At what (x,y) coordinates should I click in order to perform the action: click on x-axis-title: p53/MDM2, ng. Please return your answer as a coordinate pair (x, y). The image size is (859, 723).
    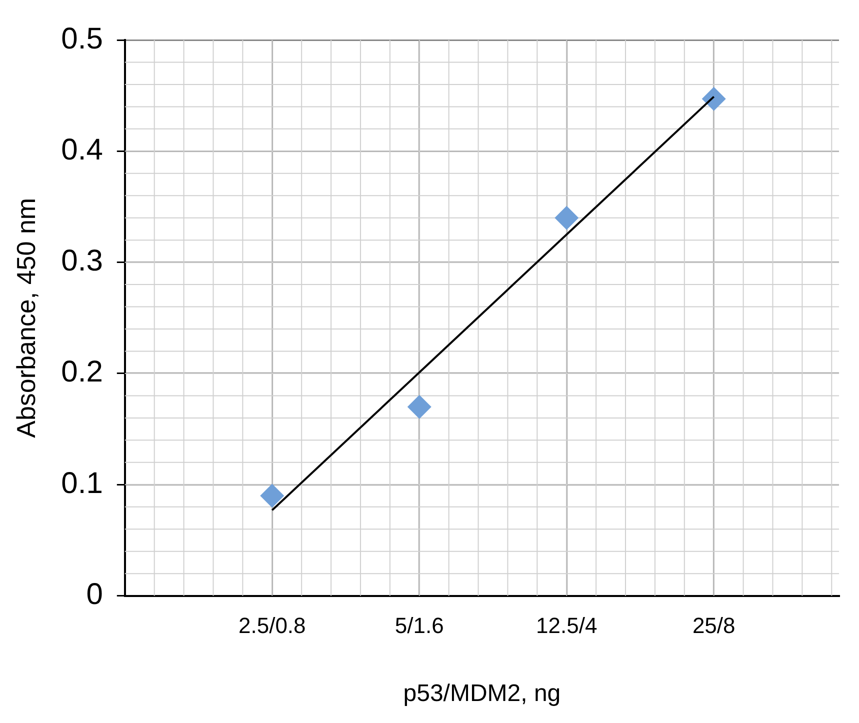
    Looking at the image, I should click on (482, 694).